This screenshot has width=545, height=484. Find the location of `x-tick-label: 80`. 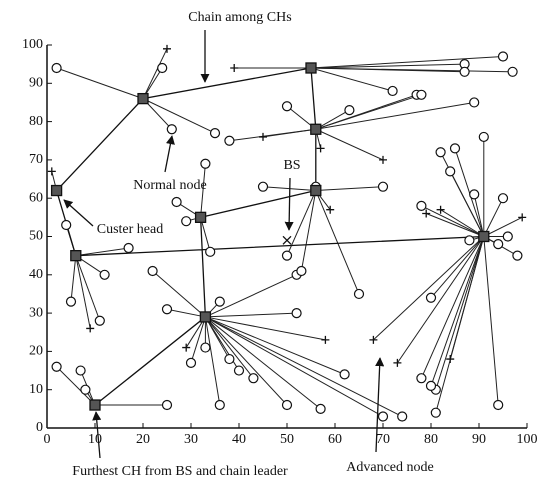

x-tick-label: 80 is located at coordinates (431, 439).